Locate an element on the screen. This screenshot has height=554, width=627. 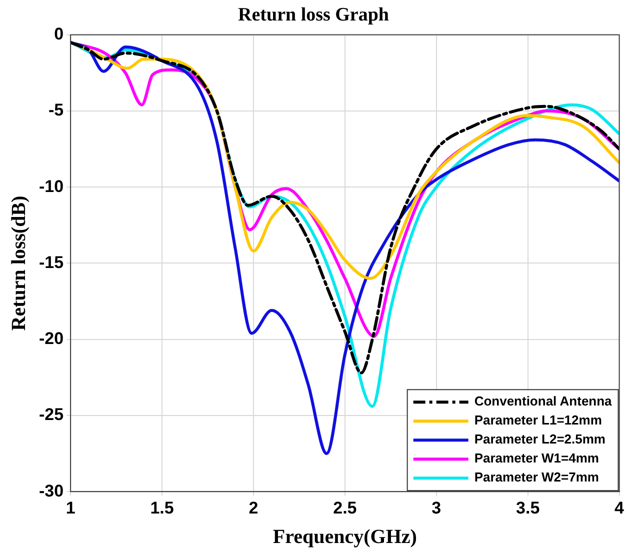
y-axis-title: Return loss(dB) is located at coordinates (19, 263).